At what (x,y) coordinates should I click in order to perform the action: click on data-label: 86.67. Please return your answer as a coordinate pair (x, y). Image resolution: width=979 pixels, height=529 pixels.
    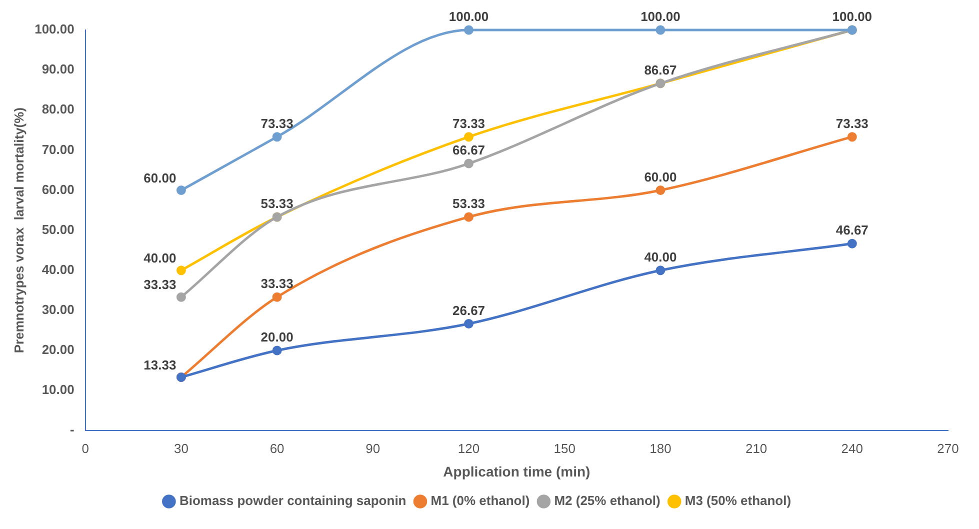
    Looking at the image, I should click on (660, 70).